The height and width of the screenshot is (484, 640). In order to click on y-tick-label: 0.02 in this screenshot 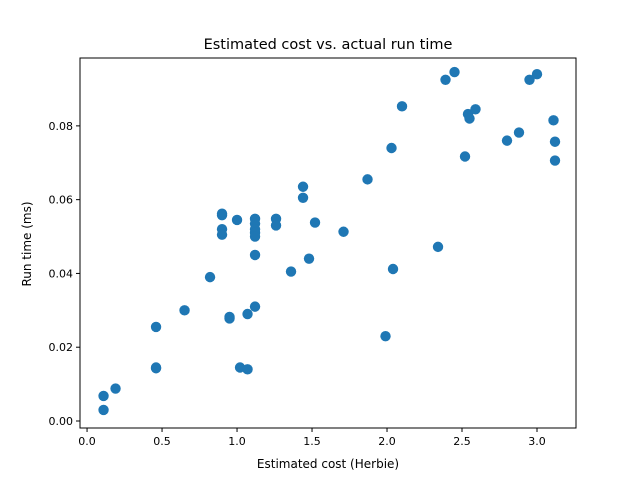, I will do `click(61, 347)`.